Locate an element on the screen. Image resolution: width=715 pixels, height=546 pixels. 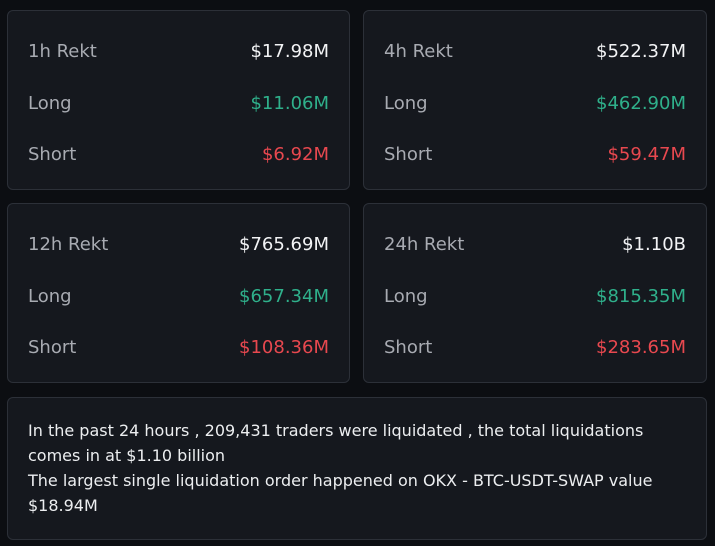
card-title: 24h Rekt is located at coordinates (424, 244).